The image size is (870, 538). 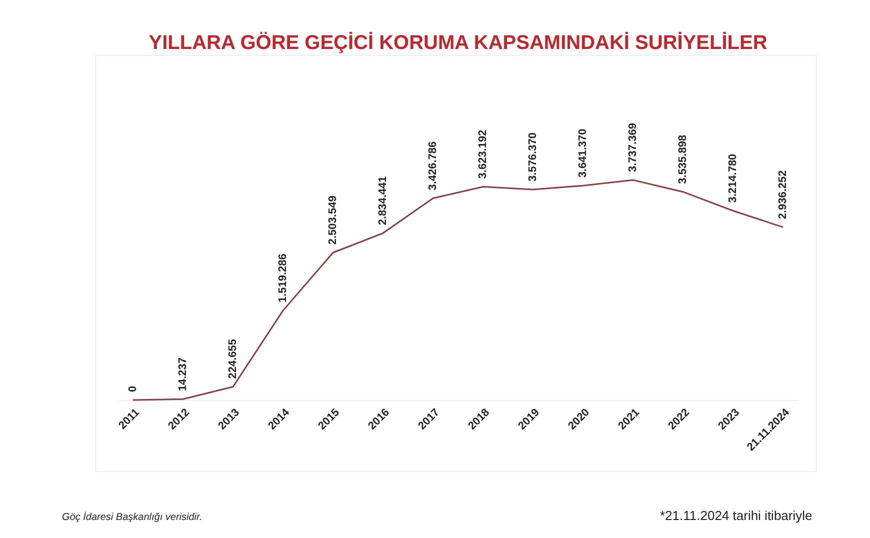 What do you see at coordinates (458, 42) in the screenshot?
I see `chart-title: YILLARA GÖRE GEÇİCİ KORUMA KAPSAMINDAKİ SURİYELİLER` at bounding box center [458, 42].